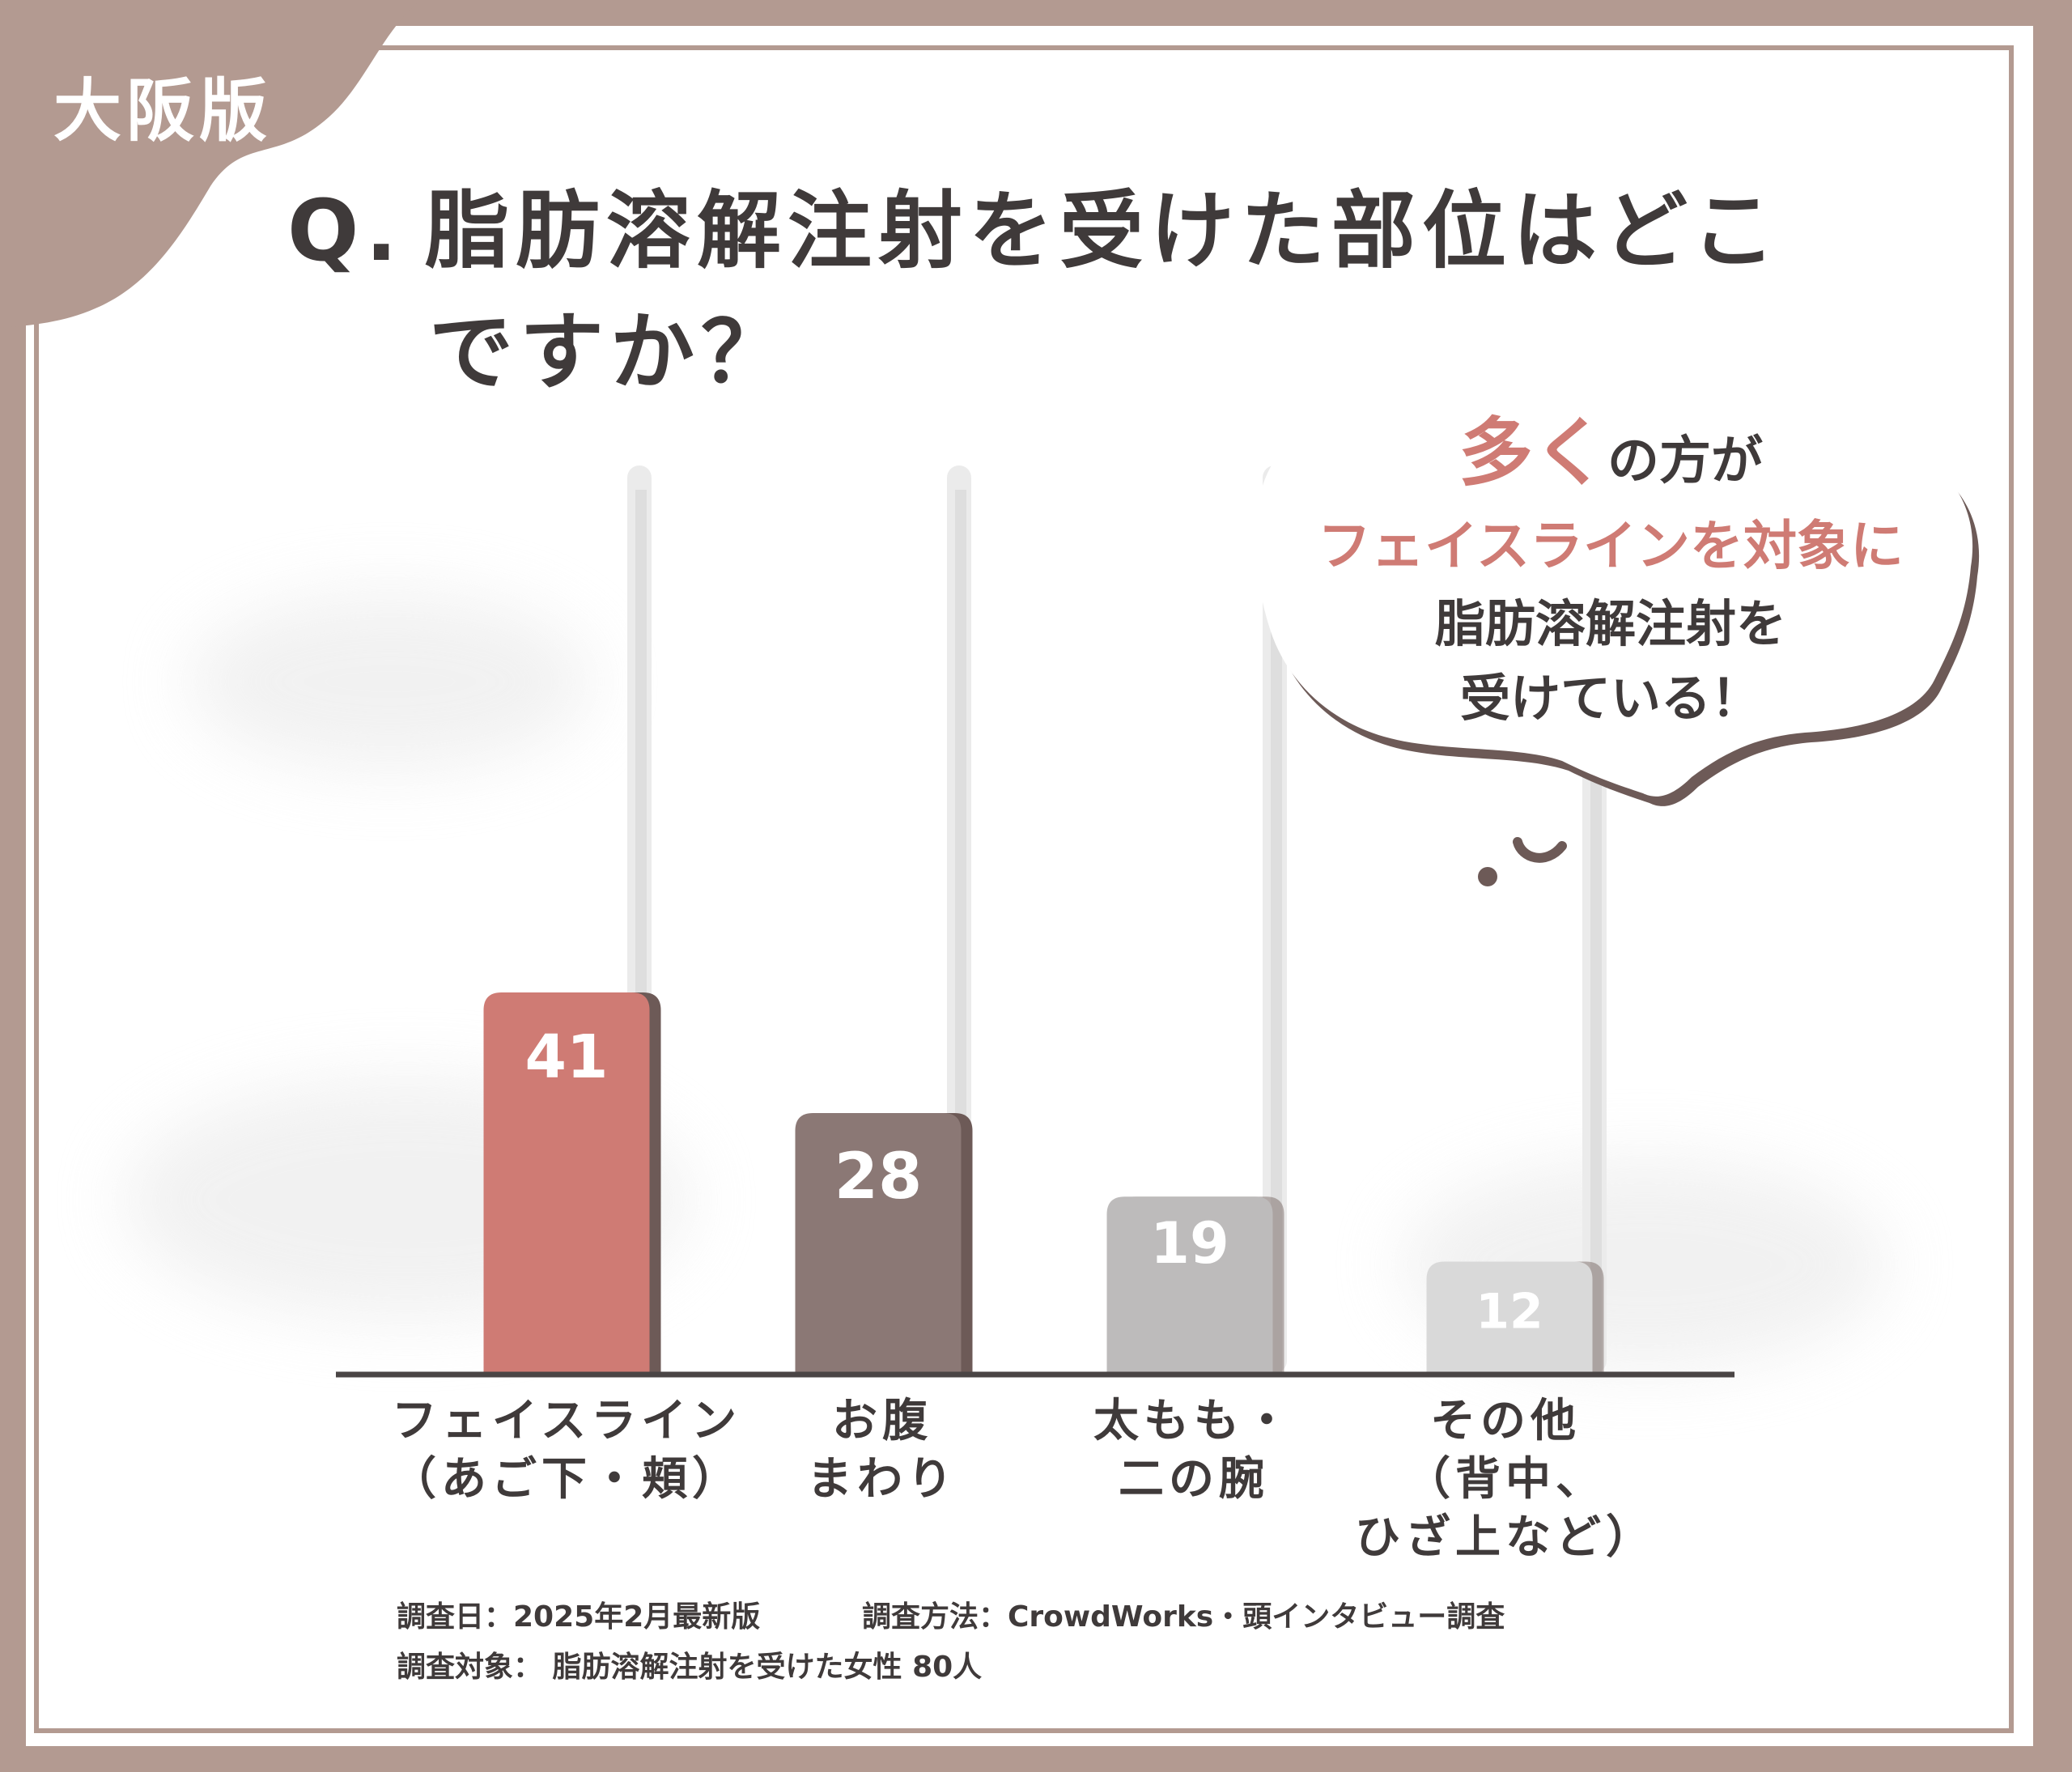  I want to click on survey-date: 調査日：2025年2月最新版, so click(579, 1617).